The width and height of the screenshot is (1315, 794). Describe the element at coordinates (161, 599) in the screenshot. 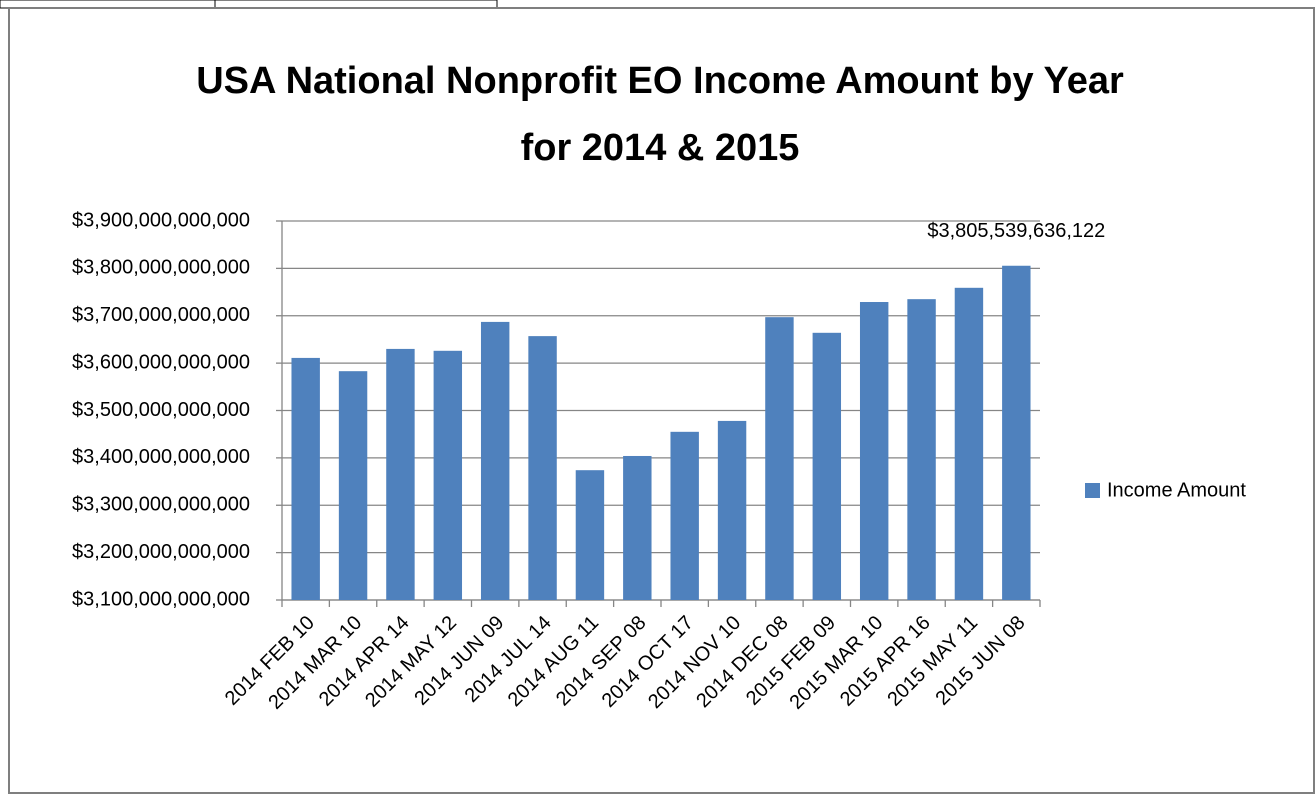

I see `y-tick-label: $3,100,000,000,000` at that location.